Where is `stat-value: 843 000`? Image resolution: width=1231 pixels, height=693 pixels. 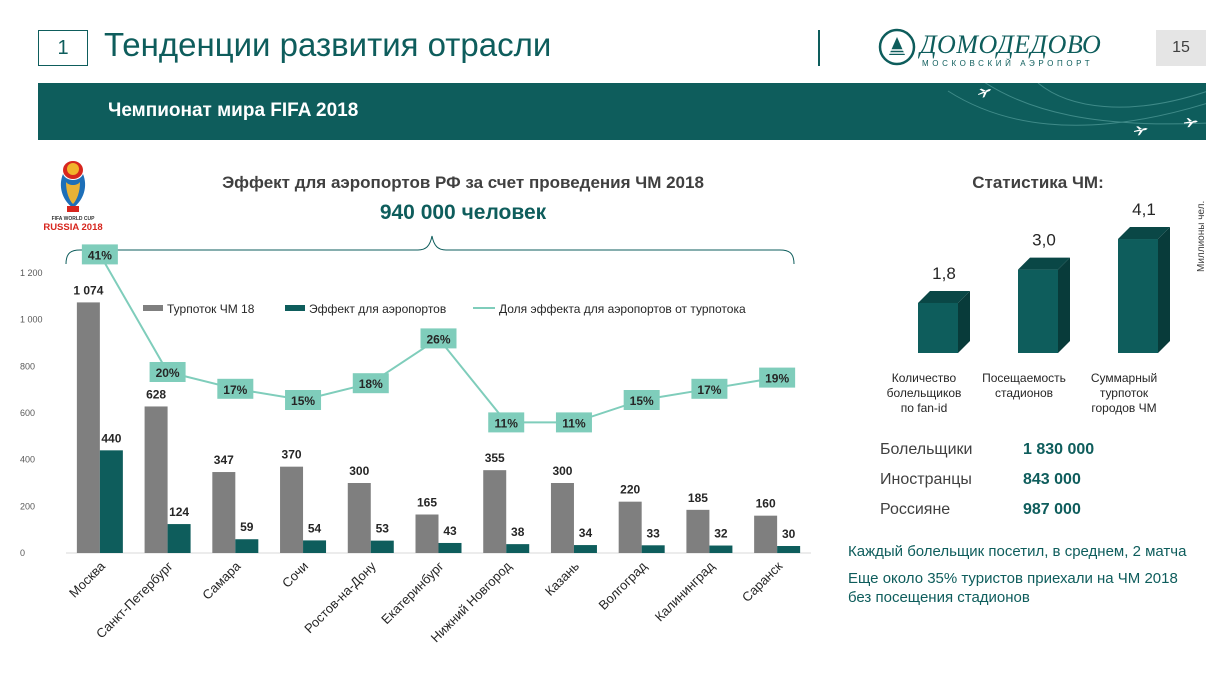
stat-value: 843 000 is located at coordinates (1052, 479).